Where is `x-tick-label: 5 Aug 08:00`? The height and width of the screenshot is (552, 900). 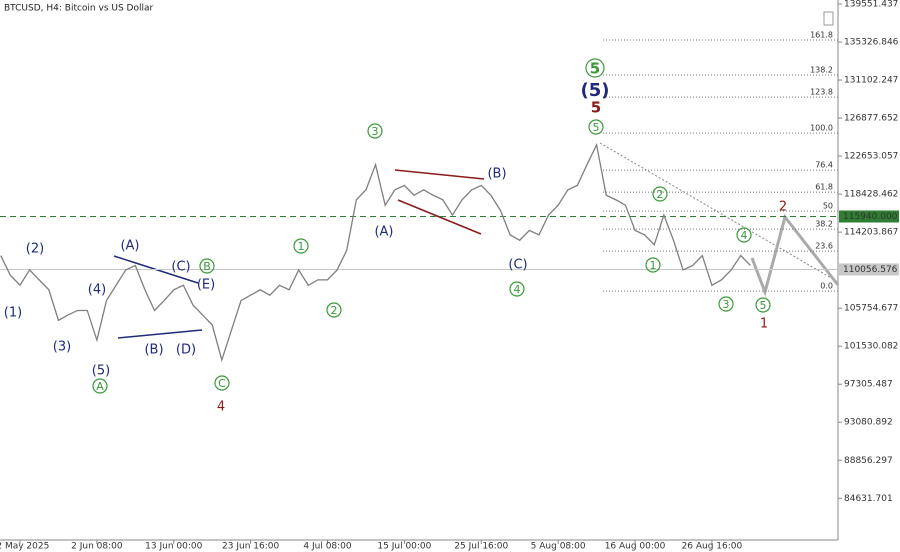
x-tick-label: 5 Aug 08:00 is located at coordinates (558, 547).